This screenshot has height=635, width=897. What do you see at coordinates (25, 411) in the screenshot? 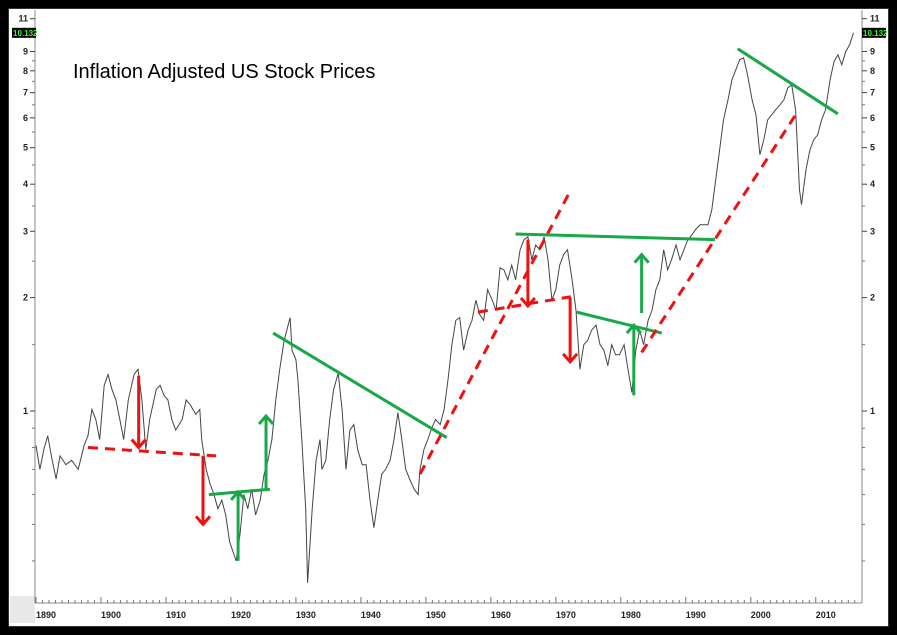
I see `y-tick-label-left: 1` at bounding box center [25, 411].